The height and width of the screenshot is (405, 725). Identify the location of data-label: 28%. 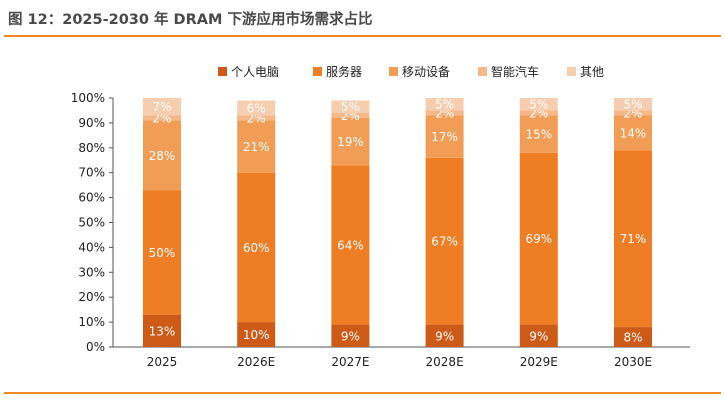
(162, 156).